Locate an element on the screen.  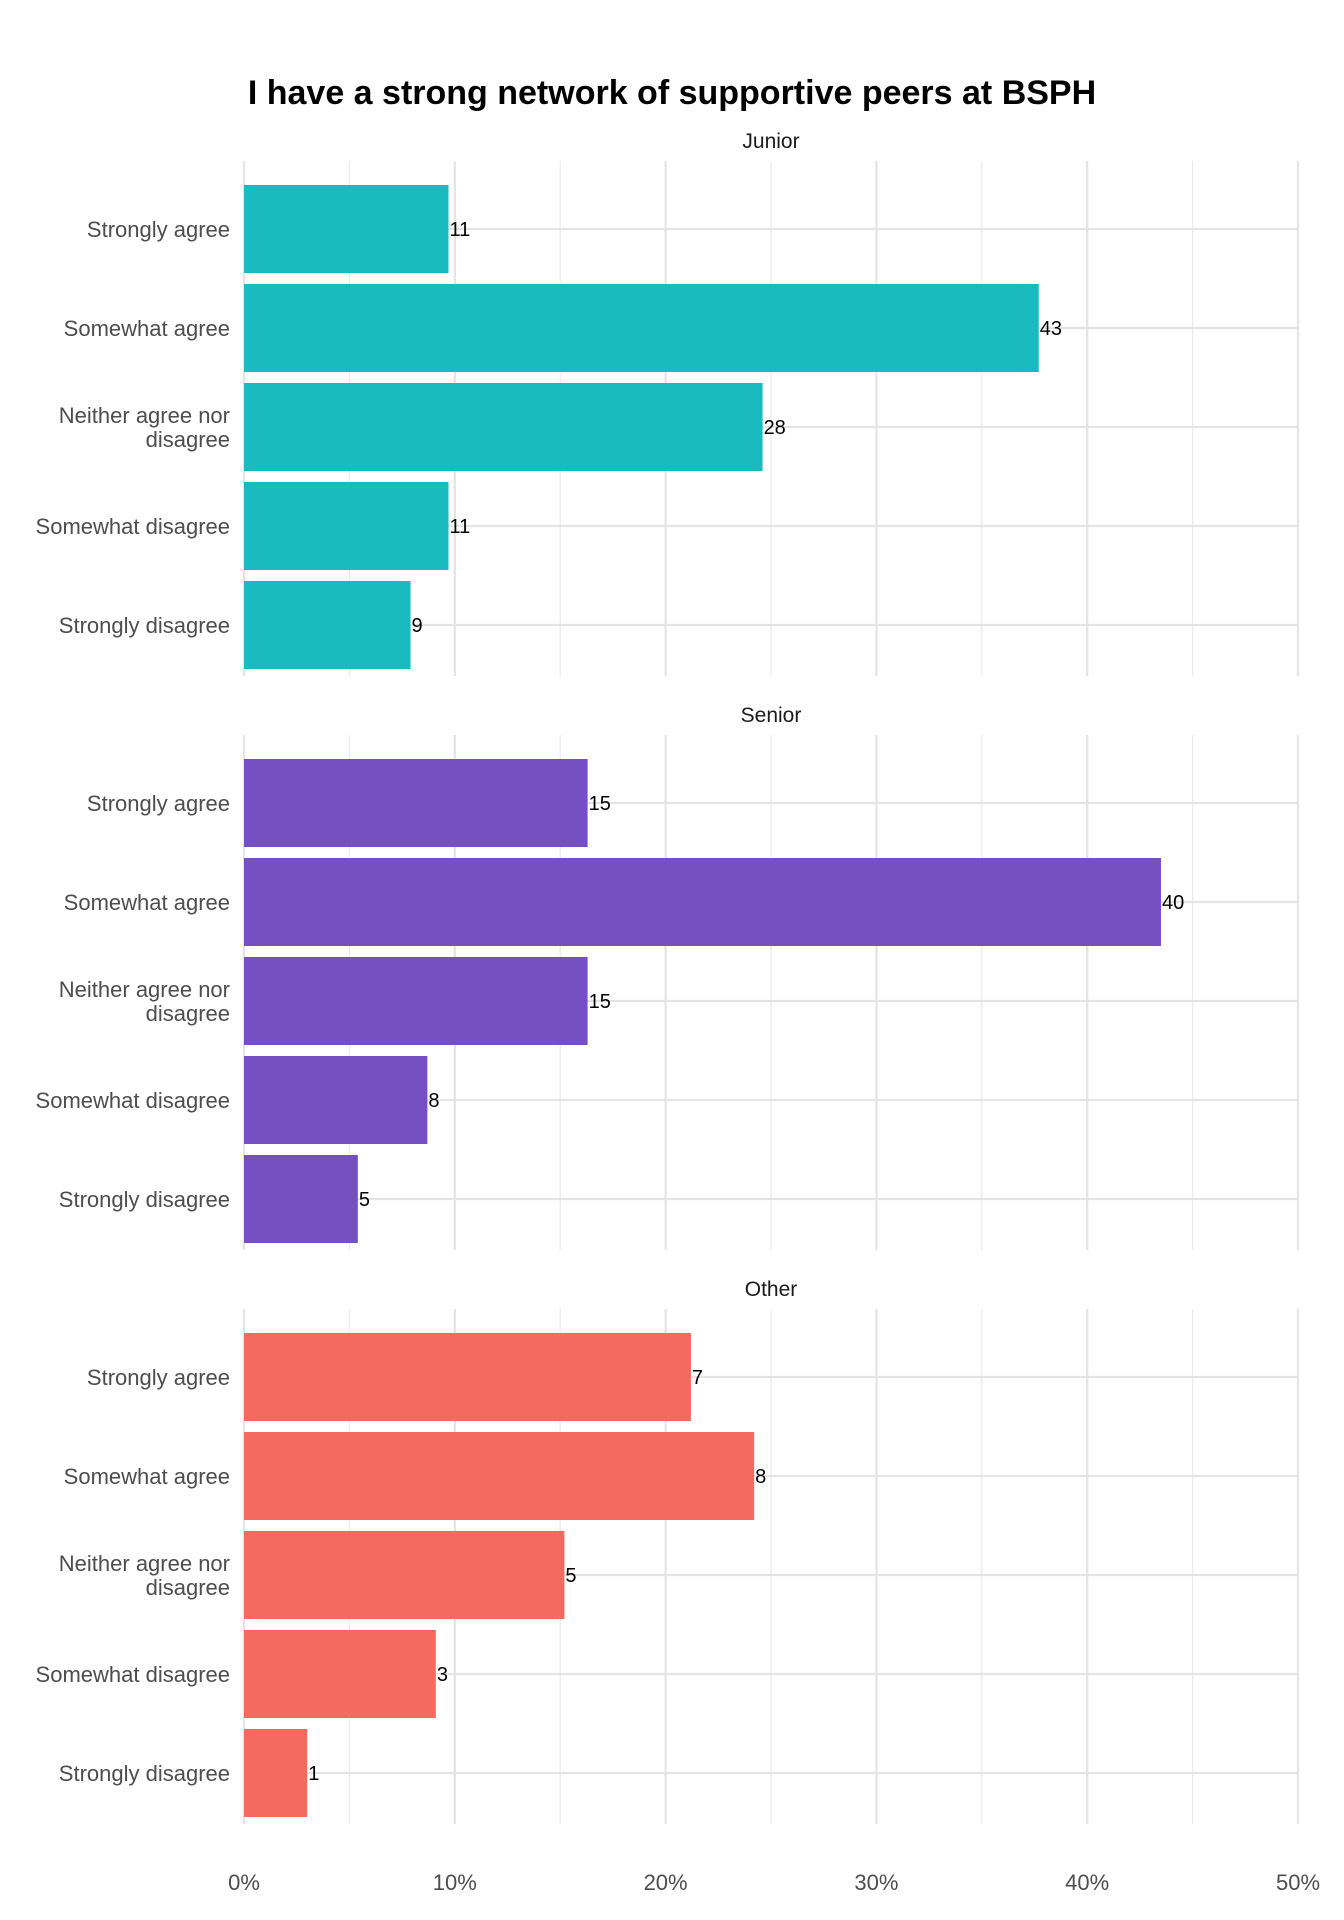
panel-strip-label: Senior is located at coordinates (771, 715).